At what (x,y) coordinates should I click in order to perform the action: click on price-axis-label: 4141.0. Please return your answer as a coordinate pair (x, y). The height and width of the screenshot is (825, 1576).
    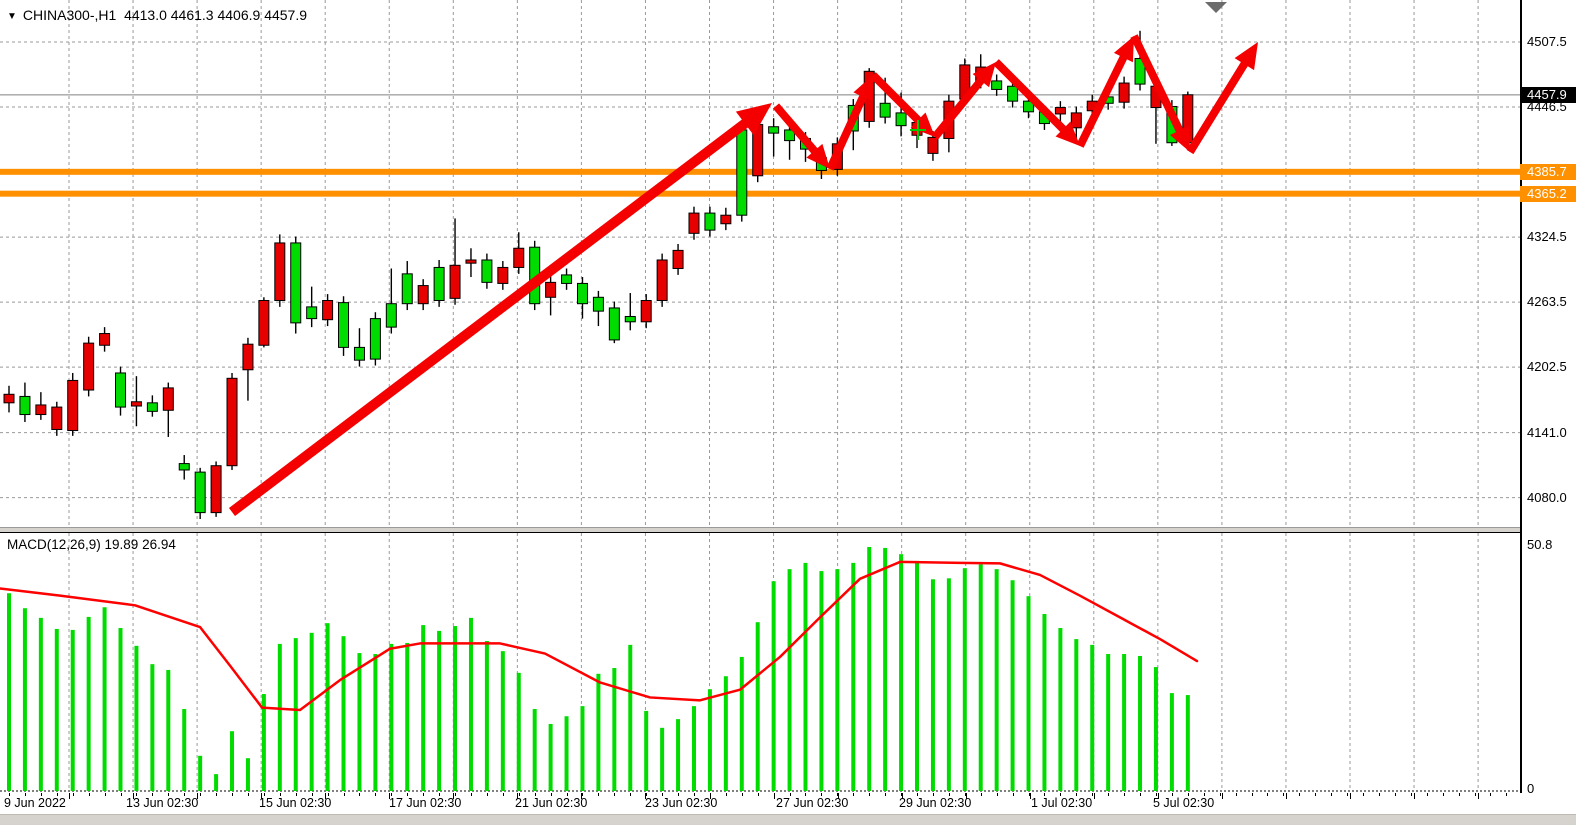
    Looking at the image, I should click on (1547, 432).